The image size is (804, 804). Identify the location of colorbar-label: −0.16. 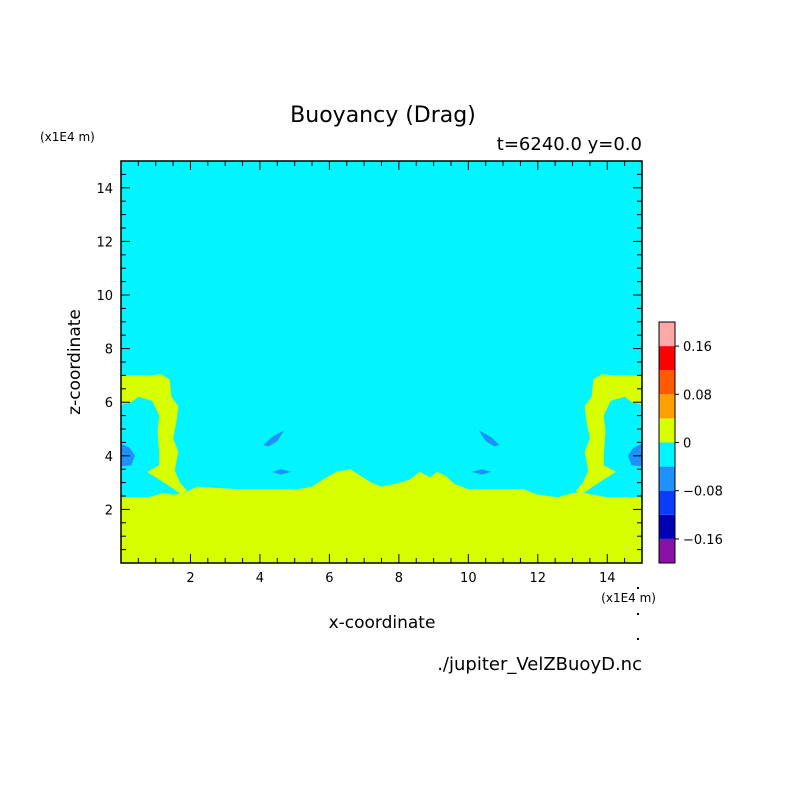
(703, 540).